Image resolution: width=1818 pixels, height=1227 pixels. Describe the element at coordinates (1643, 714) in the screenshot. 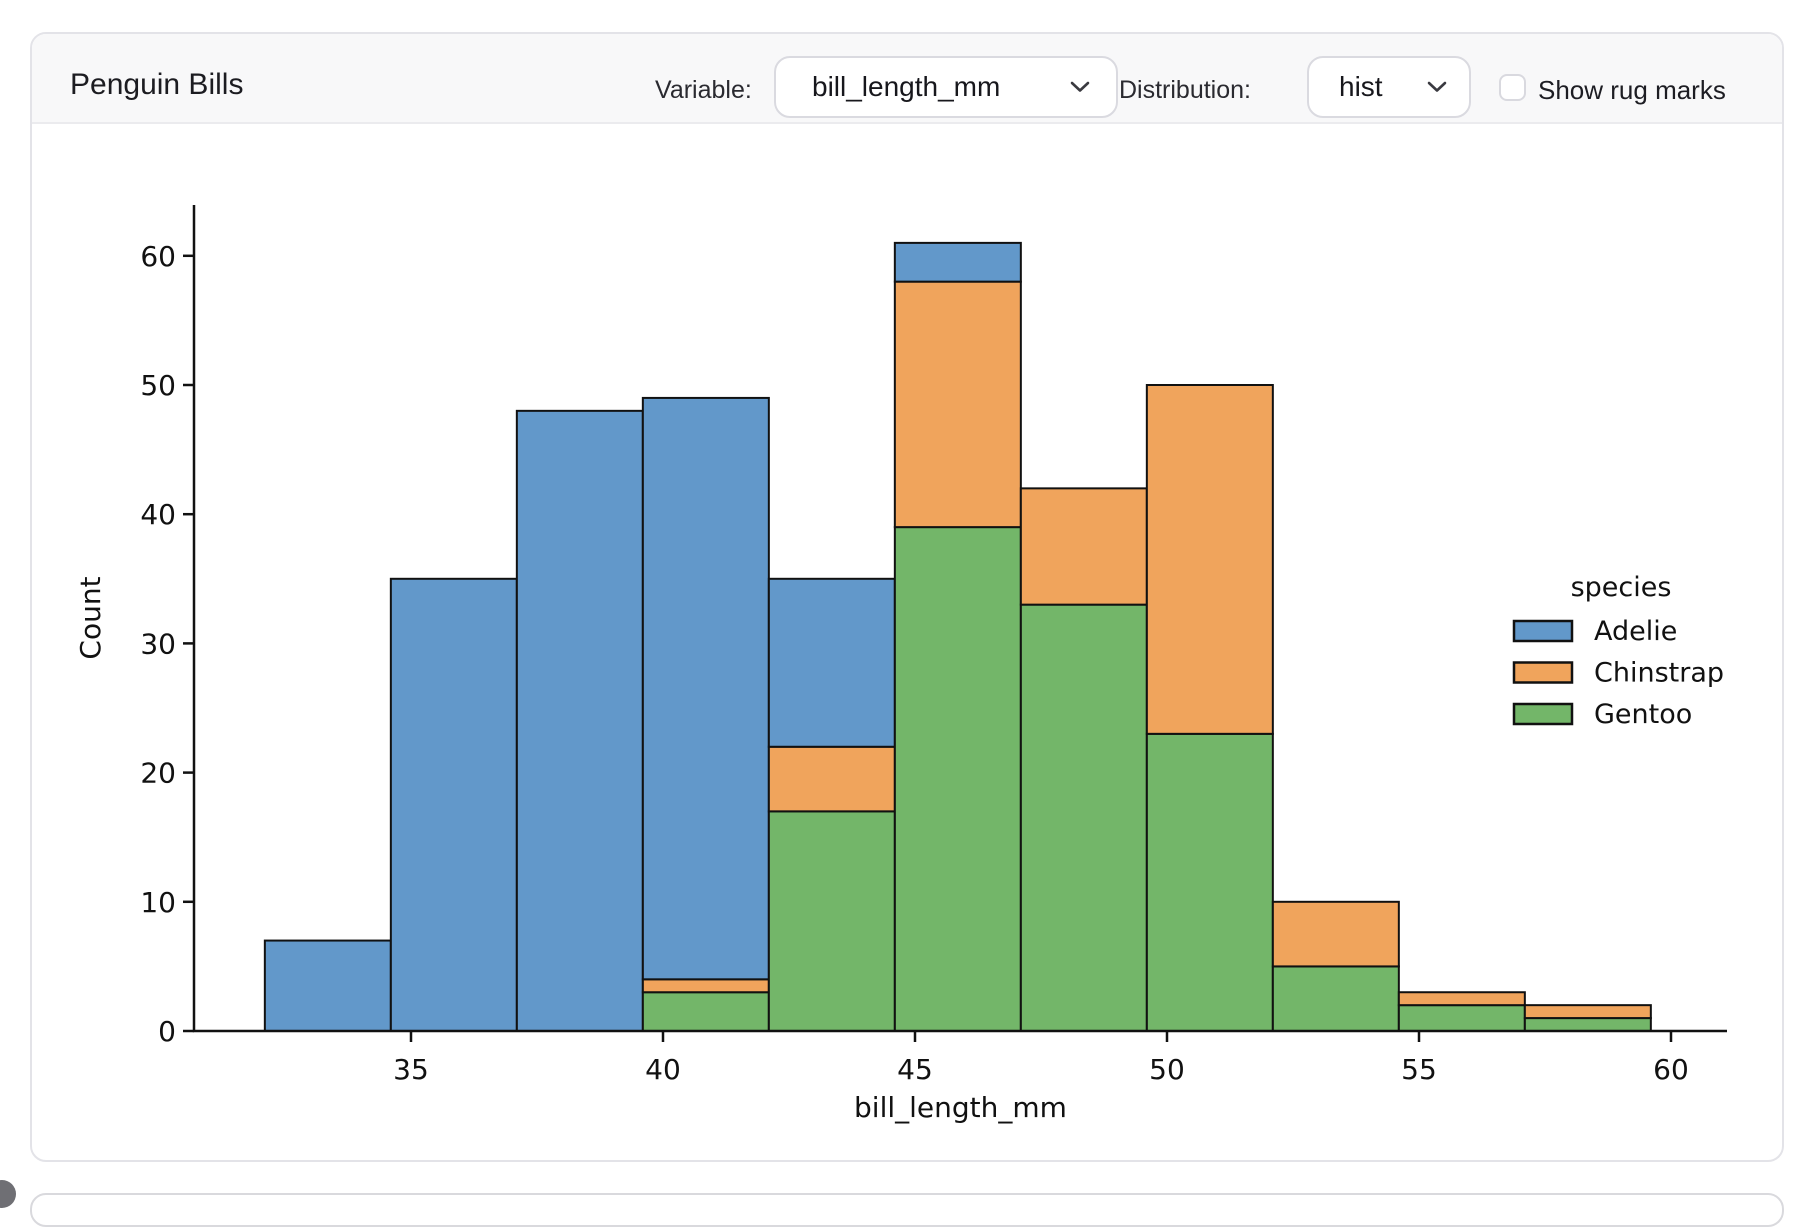

I see `svg-text: Gentoo` at that location.